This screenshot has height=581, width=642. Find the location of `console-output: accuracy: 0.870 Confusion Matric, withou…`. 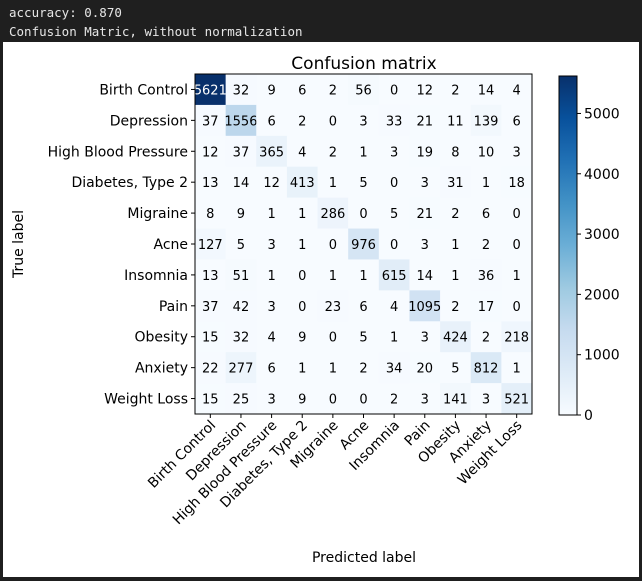

console-output: accuracy: 0.870 Confusion Matric, withou… is located at coordinates (324, 22).